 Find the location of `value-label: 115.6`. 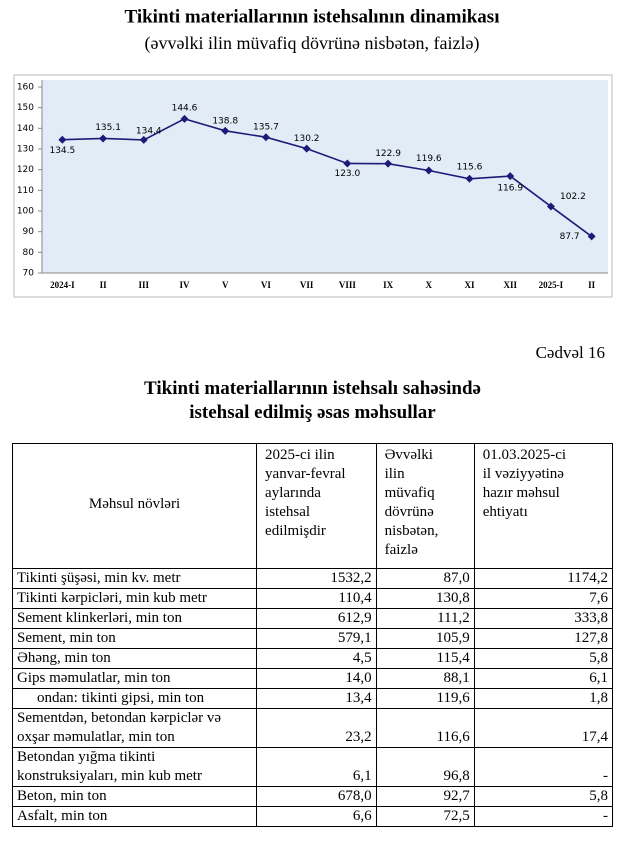

value-label: 115.6 is located at coordinates (470, 167).